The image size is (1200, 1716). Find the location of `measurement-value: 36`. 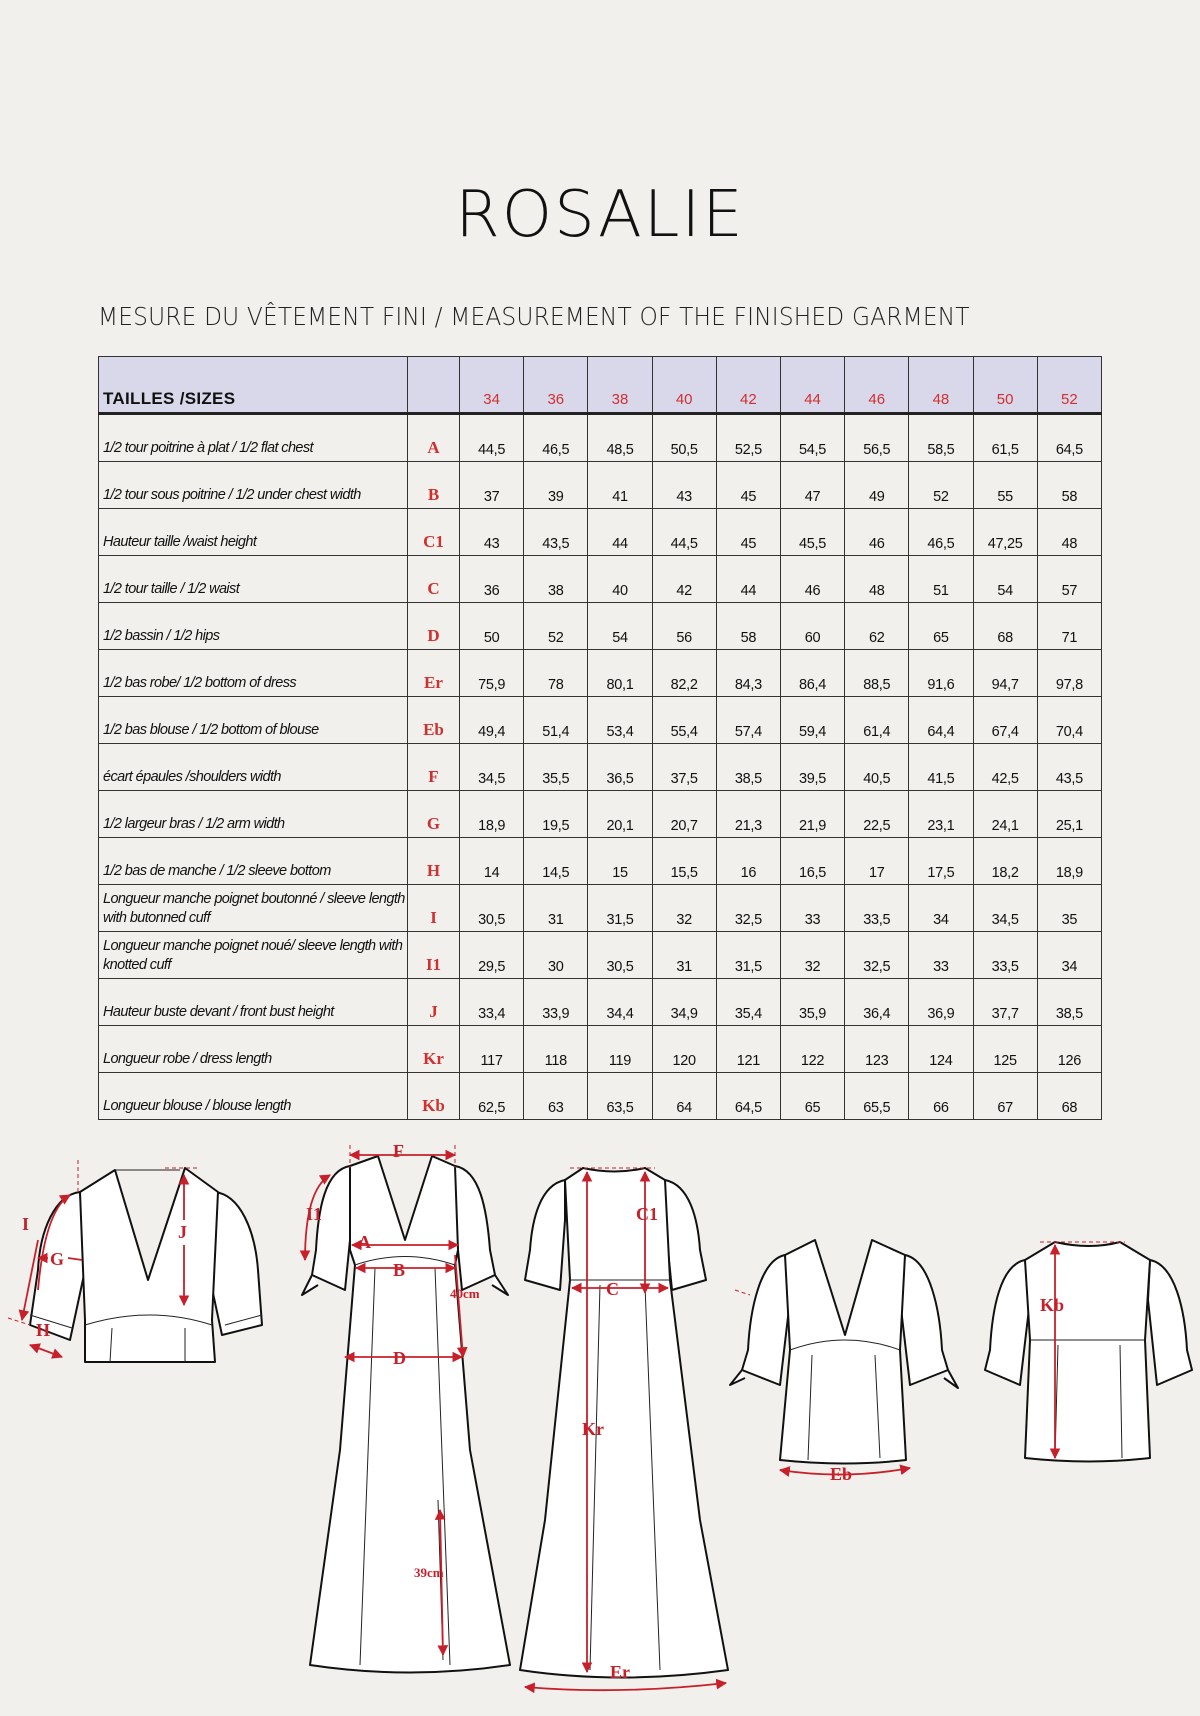

measurement-value: 36 is located at coordinates (491, 579).